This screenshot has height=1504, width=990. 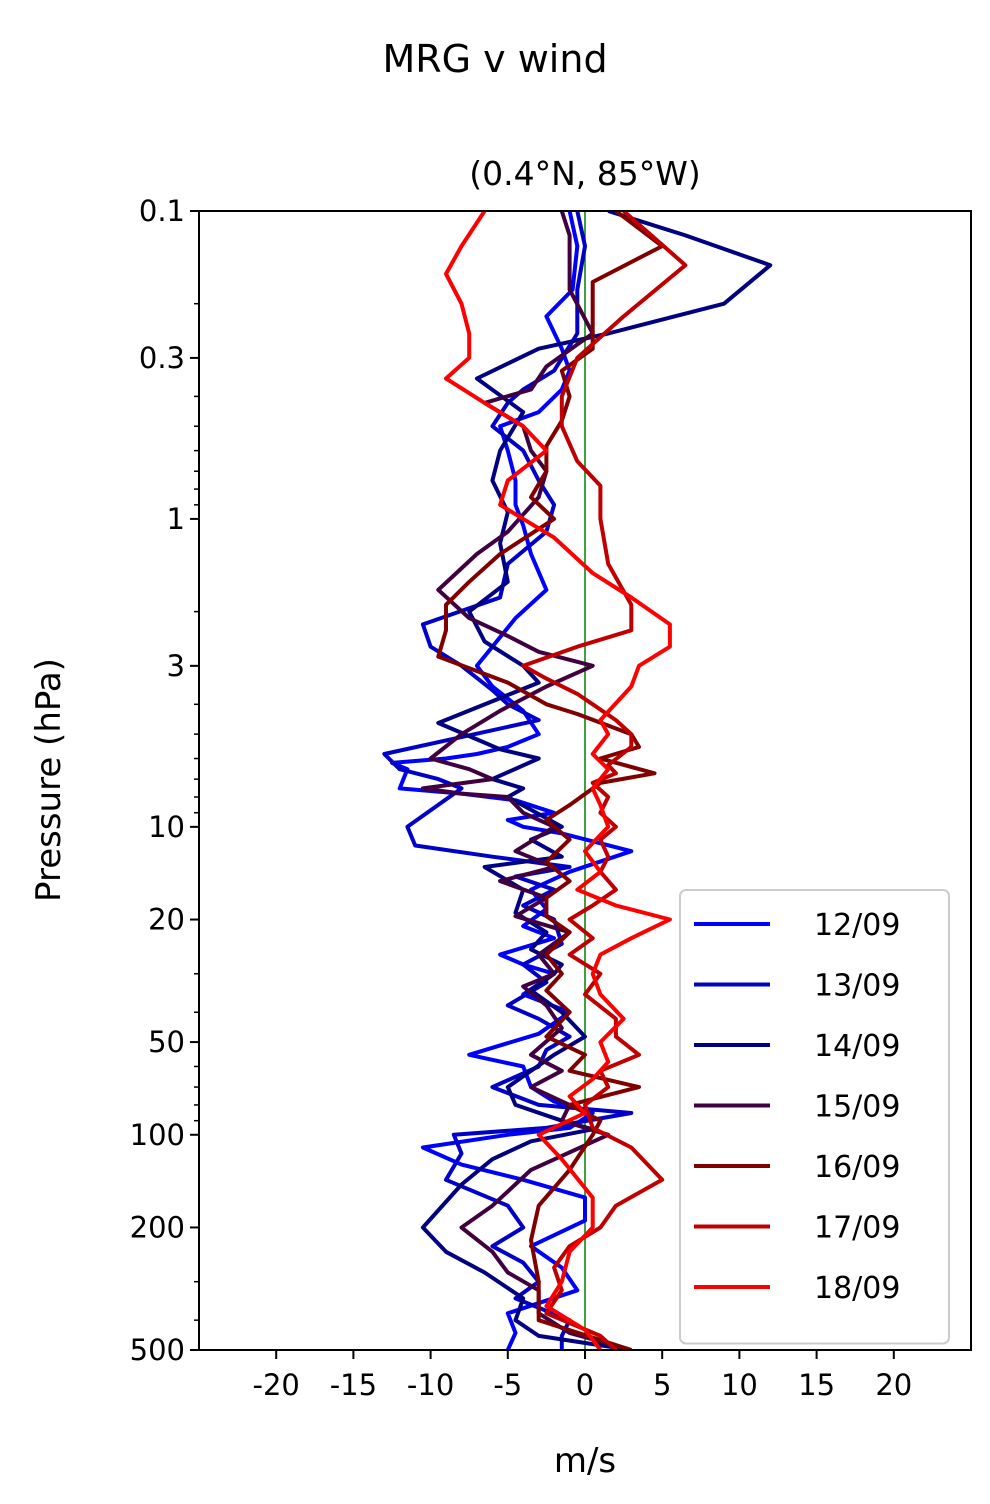 I want to click on legend-label: 12/09, so click(x=857, y=925).